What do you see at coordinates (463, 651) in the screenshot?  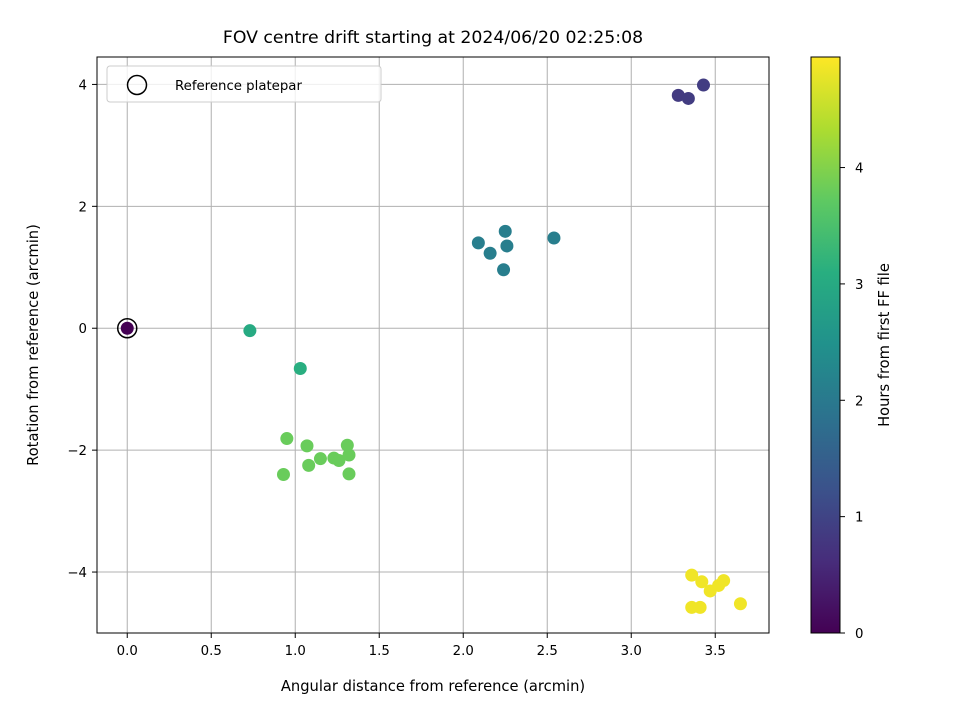 I see `x-tick-label: 2.0` at bounding box center [463, 651].